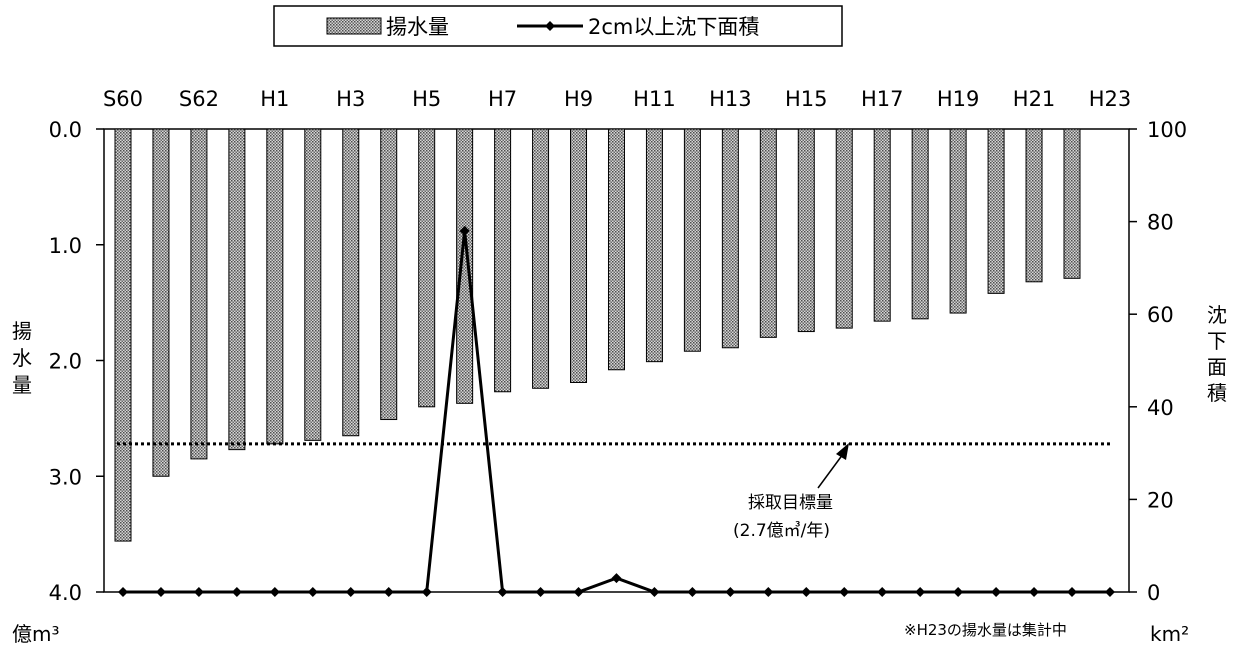 This screenshot has width=1242, height=649. Describe the element at coordinates (237, 289) in the screenshot. I see `bar-S63` at that location.